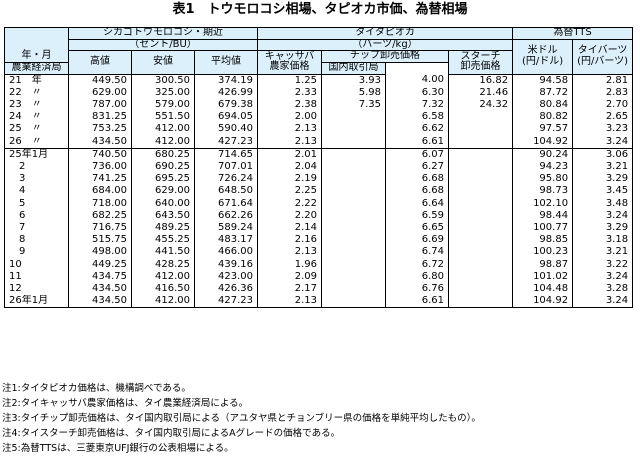 The height and width of the screenshot is (457, 640). What do you see at coordinates (319, 215) in the screenshot?
I see `table-row: 6 682.25 643.50 662.26 2.20 6.59 98.44 3.24` at bounding box center [319, 215].